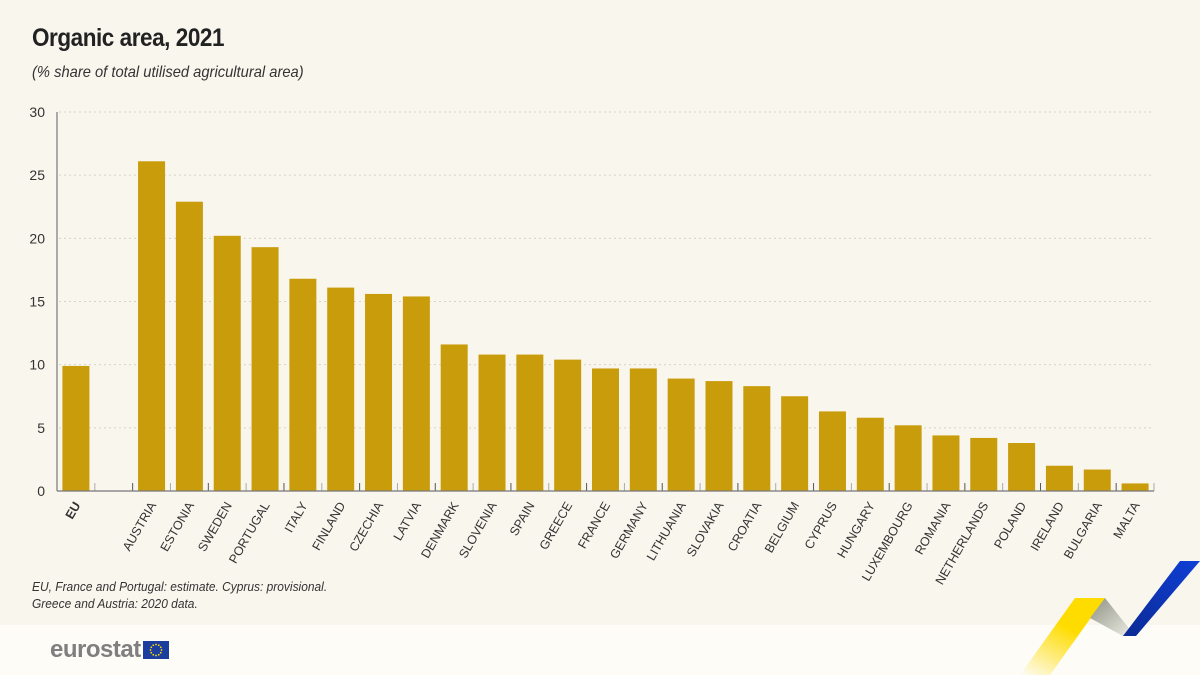 This screenshot has width=1200, height=675. Describe the element at coordinates (643, 429) in the screenshot. I see `bar-germany` at that location.